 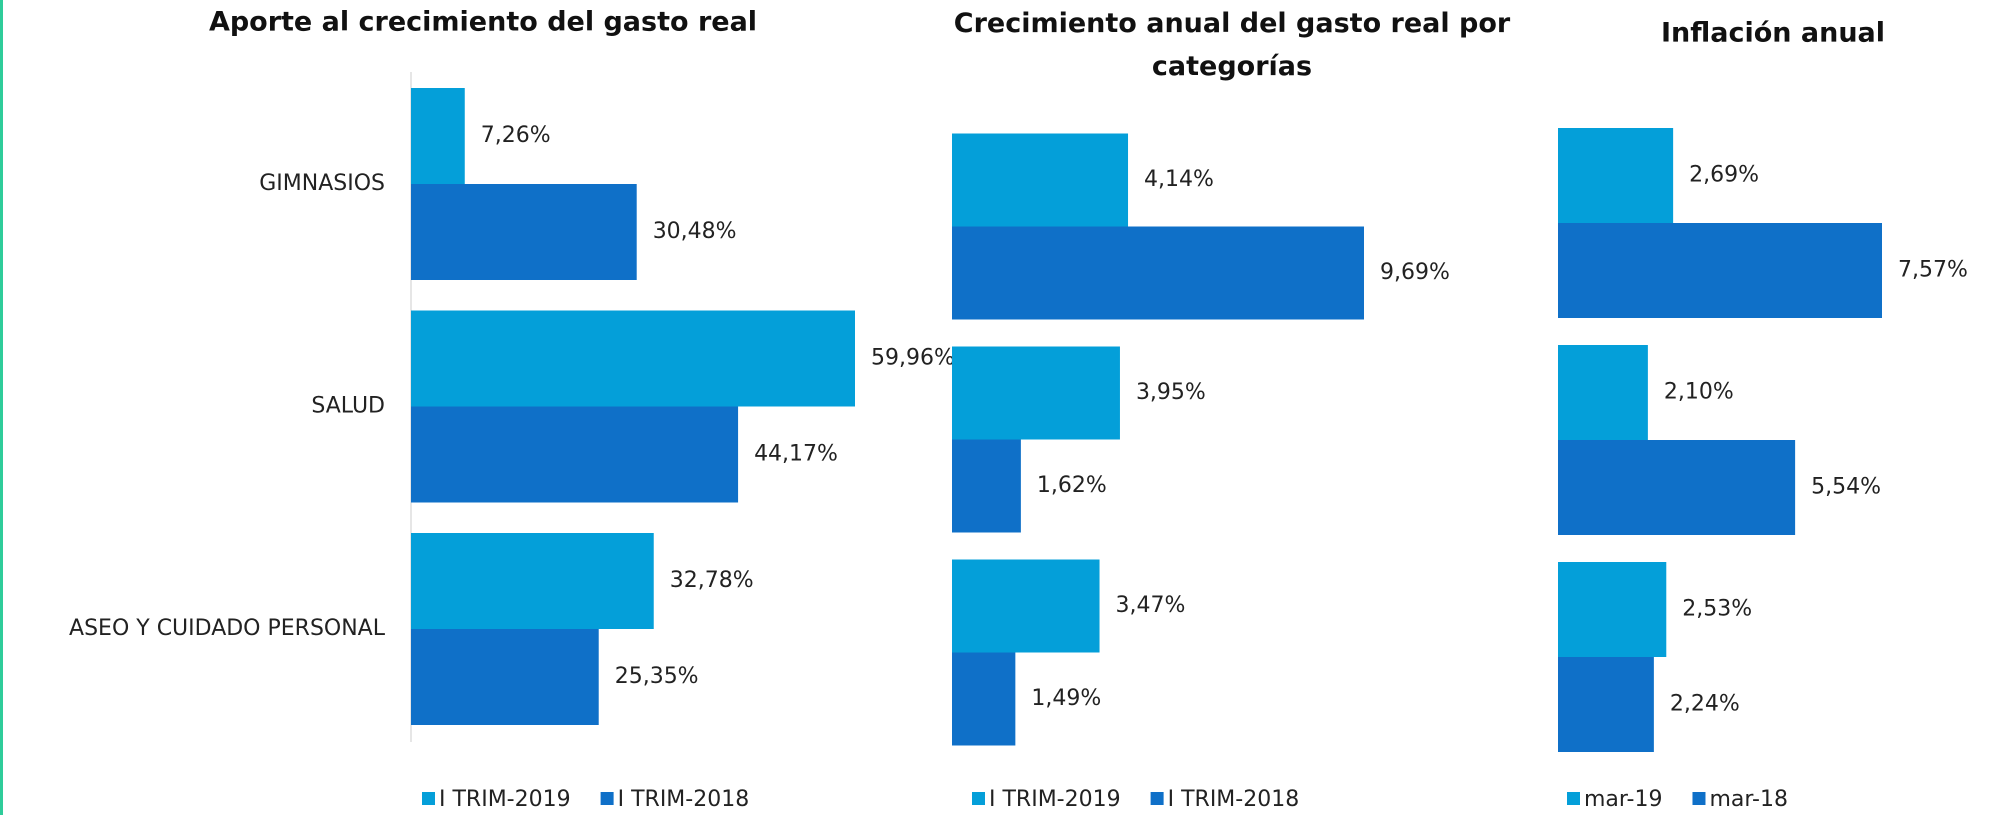 What do you see at coordinates (1846, 487) in the screenshot?
I see `data-label: 5,54%` at bounding box center [1846, 487].